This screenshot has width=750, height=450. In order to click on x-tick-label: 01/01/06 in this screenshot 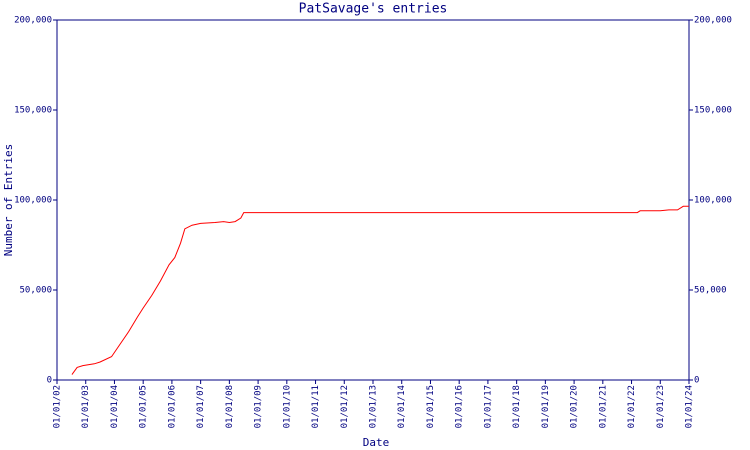, I will do `click(172, 406)`.